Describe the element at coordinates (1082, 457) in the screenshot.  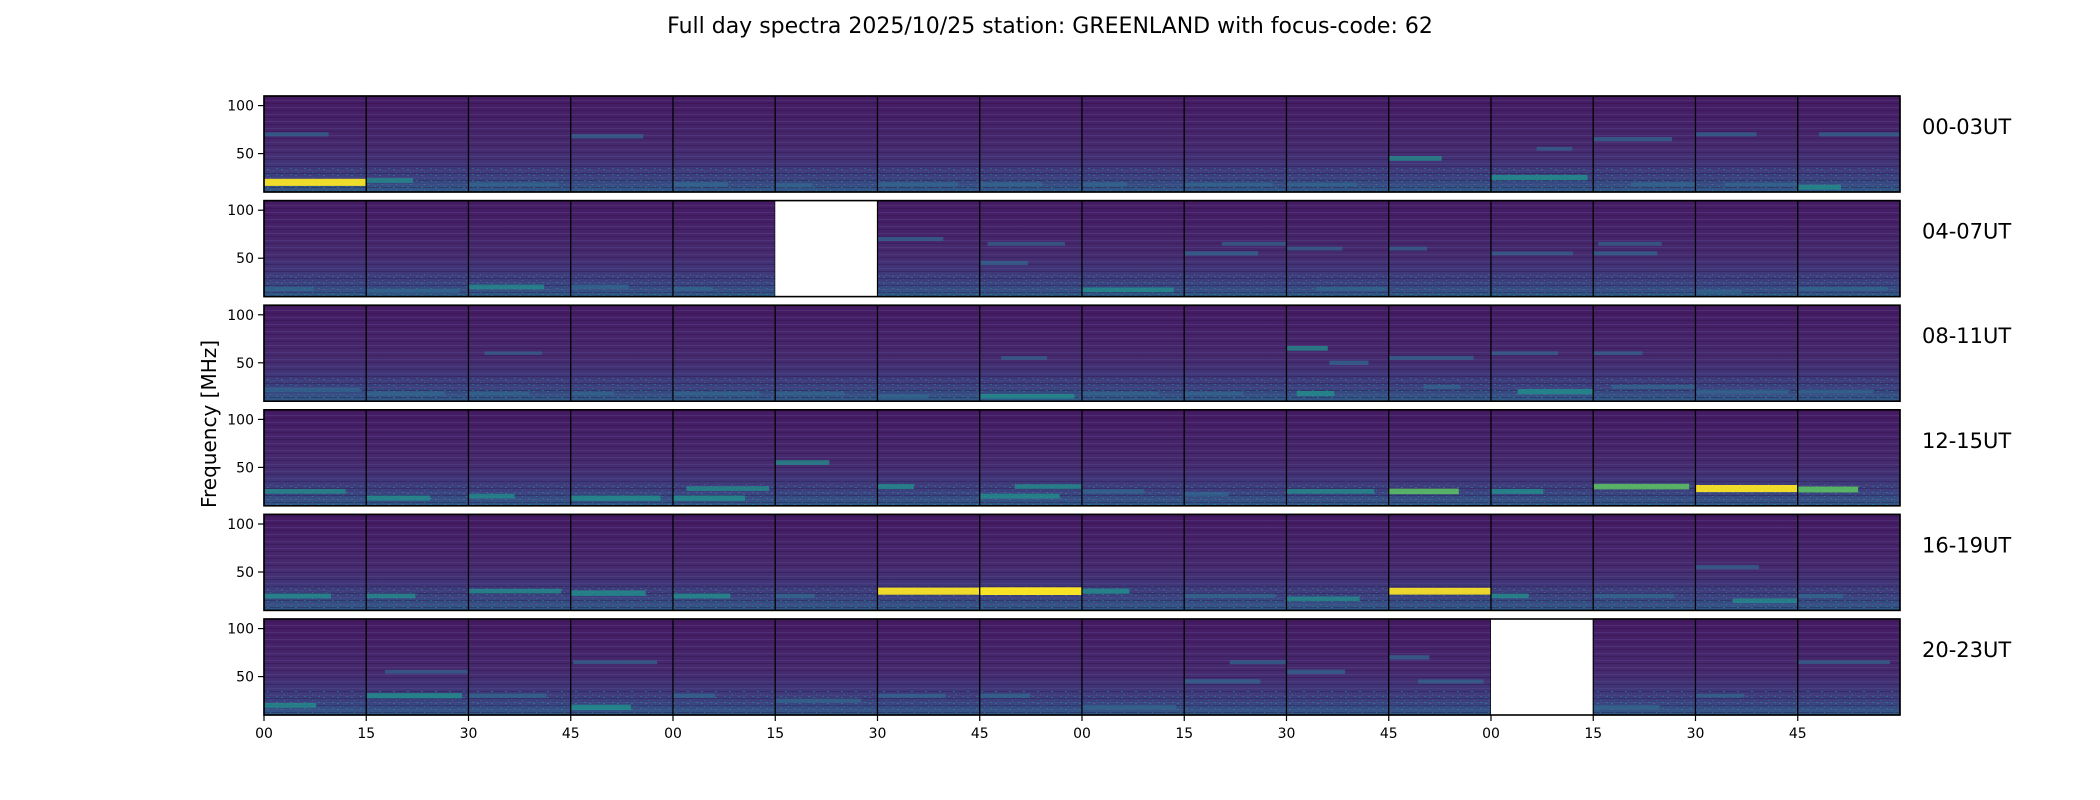
I see `spectra-row` at that location.